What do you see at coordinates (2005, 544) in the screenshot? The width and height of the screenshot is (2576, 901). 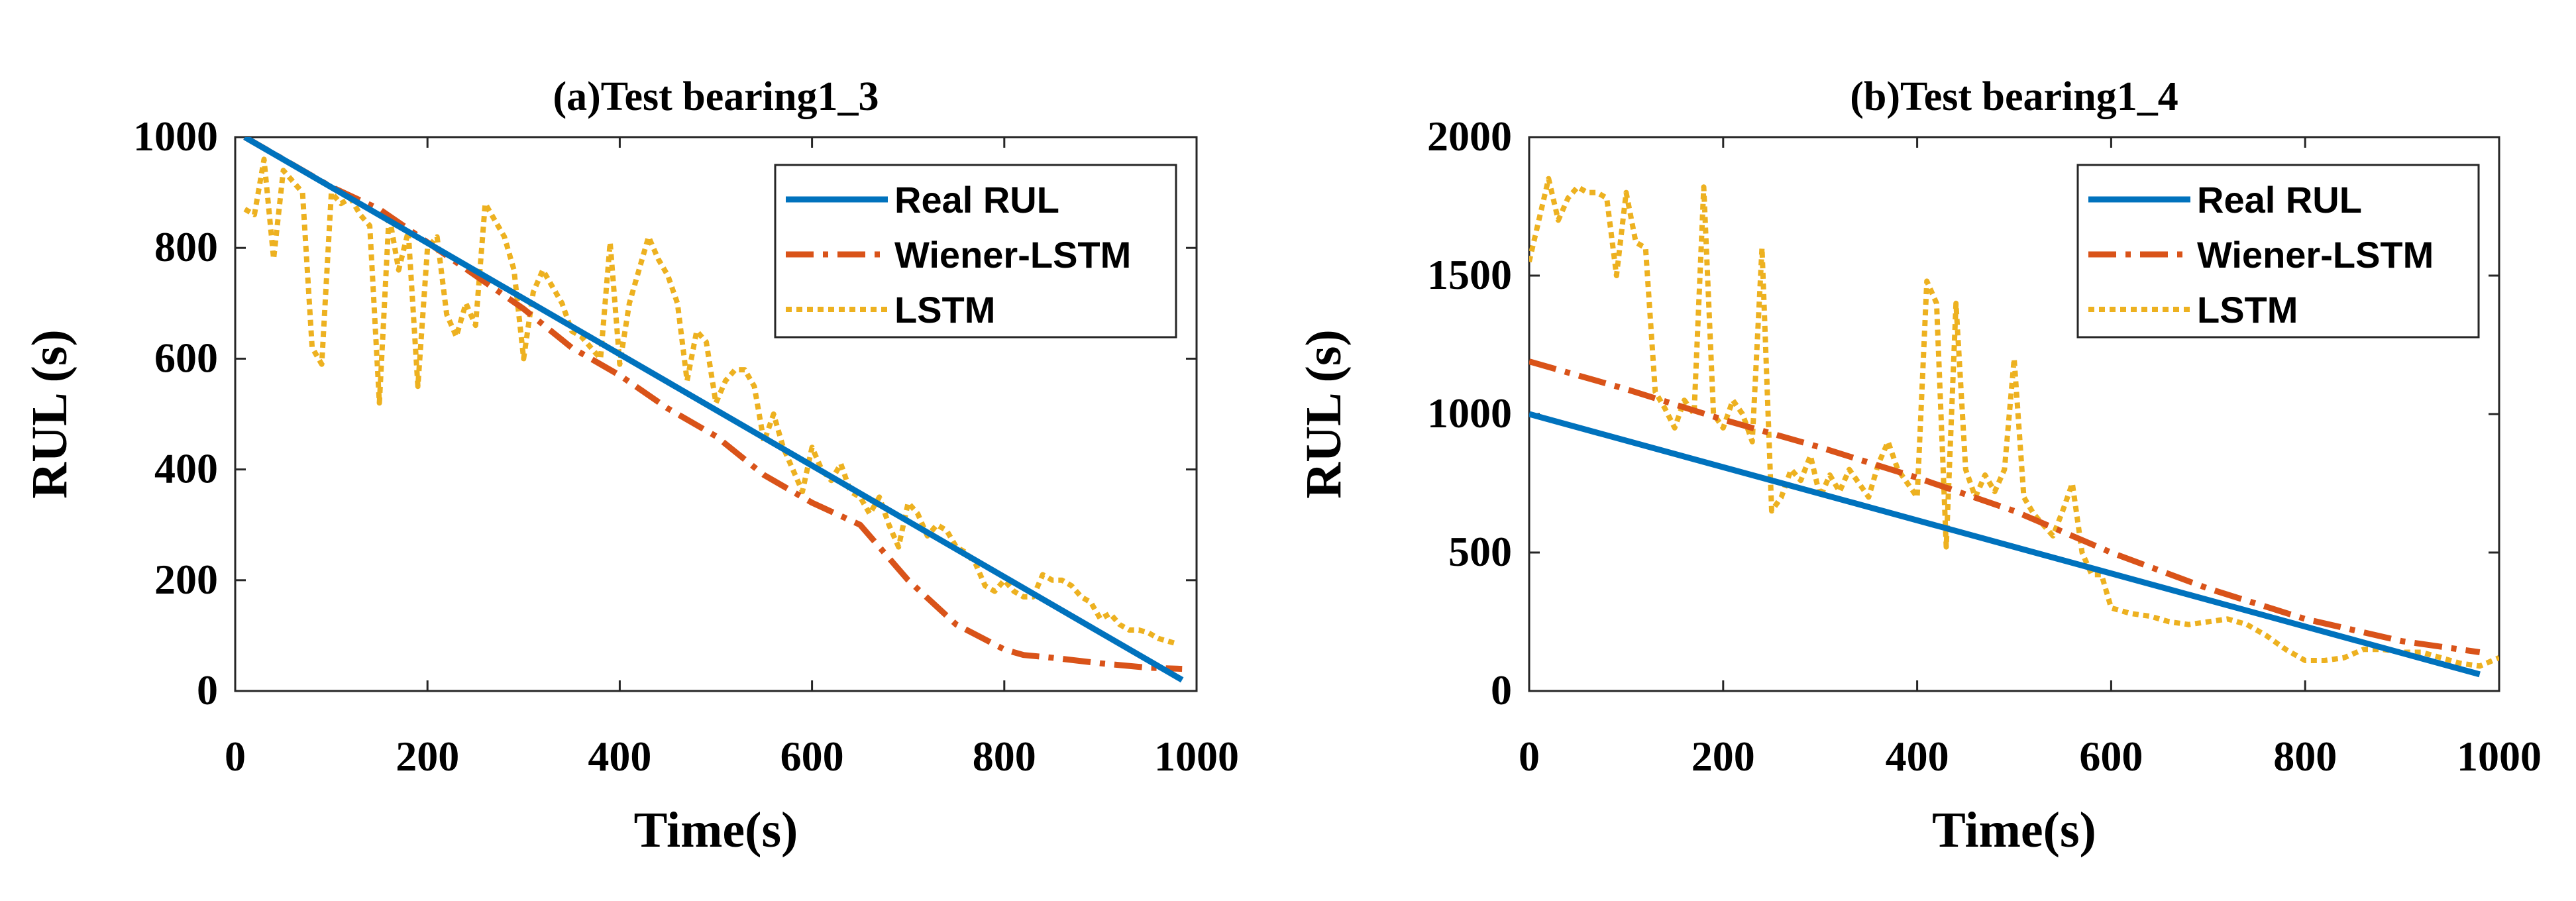 I see `series-line-real-rul` at bounding box center [2005, 544].